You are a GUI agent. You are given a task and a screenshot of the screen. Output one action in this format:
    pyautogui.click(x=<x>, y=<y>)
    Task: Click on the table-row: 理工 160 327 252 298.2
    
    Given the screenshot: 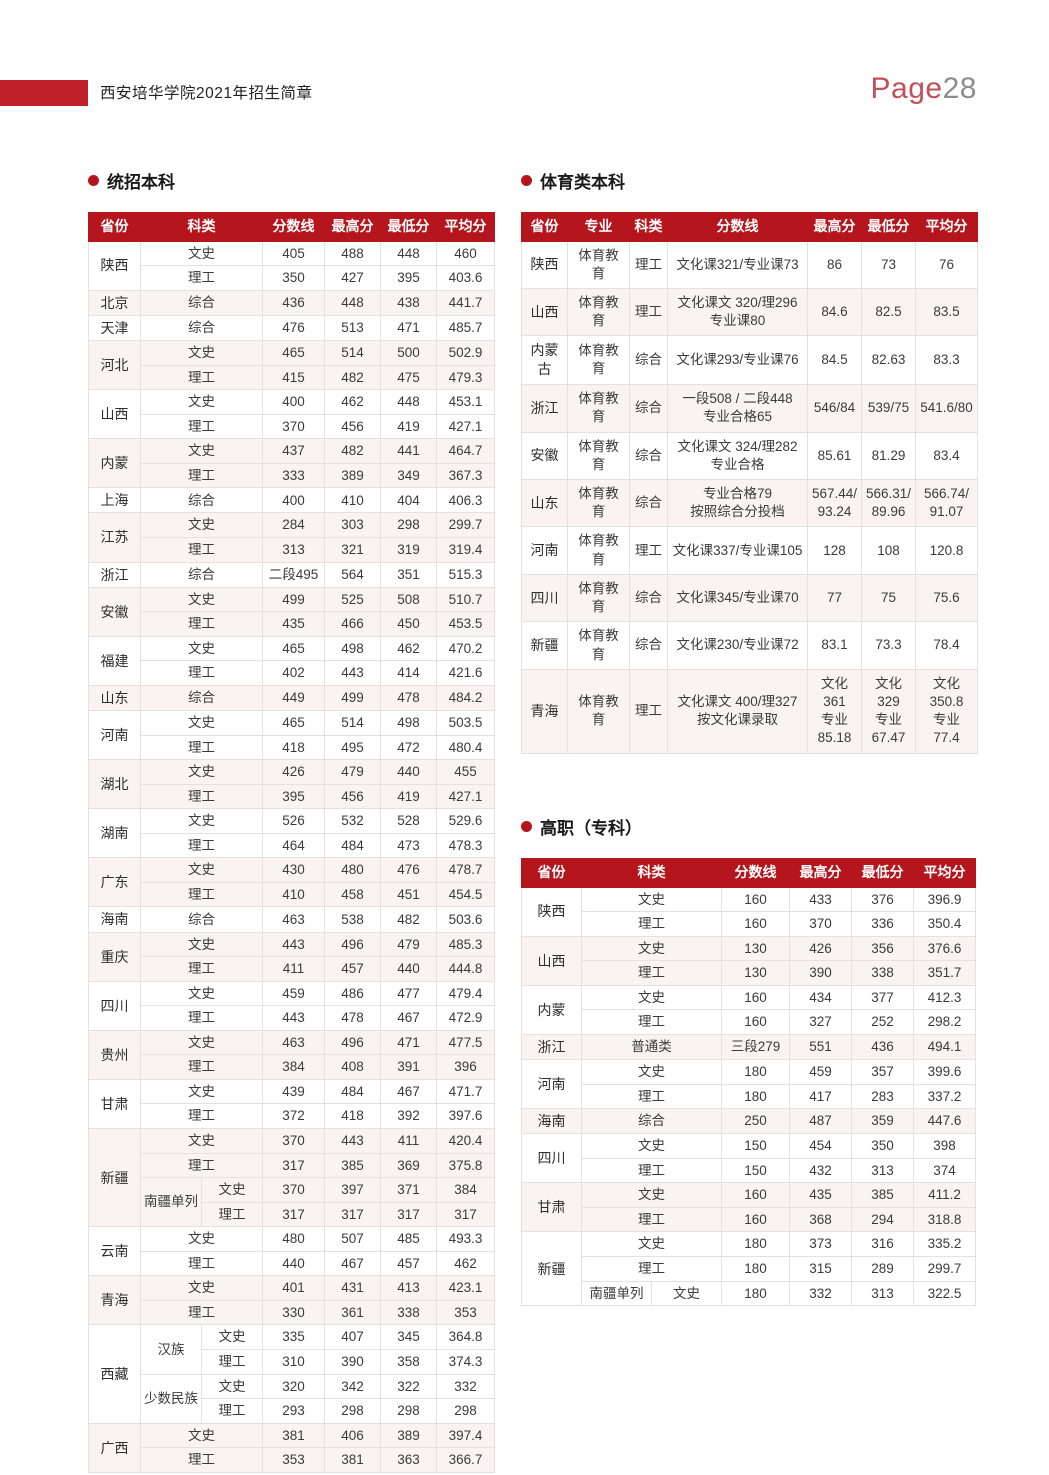 What is the action you would take?
    pyautogui.click(x=749, y=1022)
    